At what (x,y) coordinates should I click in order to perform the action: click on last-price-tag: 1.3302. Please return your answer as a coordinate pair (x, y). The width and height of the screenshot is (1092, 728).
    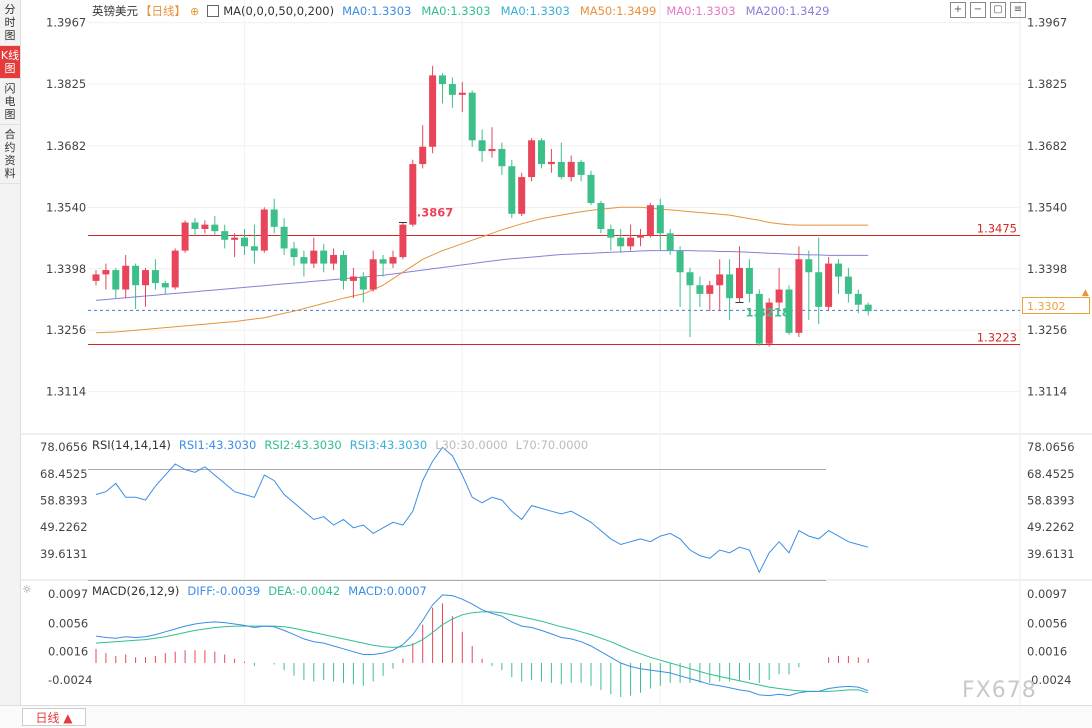
    Looking at the image, I should click on (1056, 305).